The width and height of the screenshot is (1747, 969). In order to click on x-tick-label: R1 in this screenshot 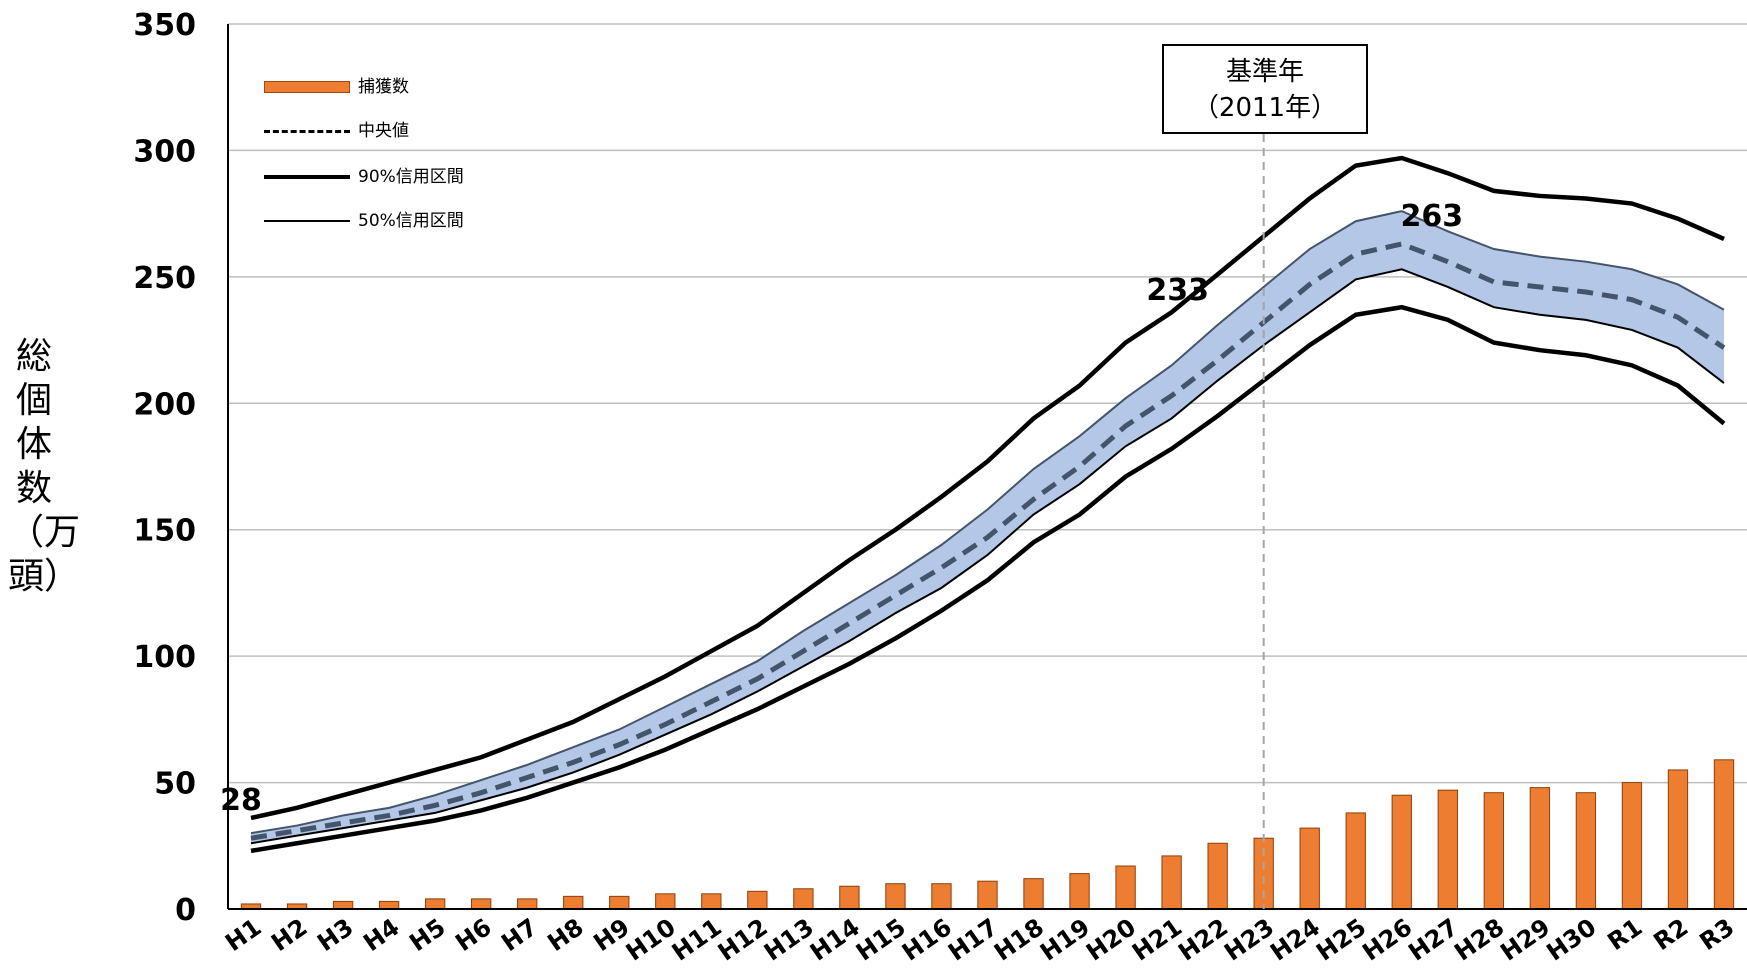, I will do `click(1624, 934)`.